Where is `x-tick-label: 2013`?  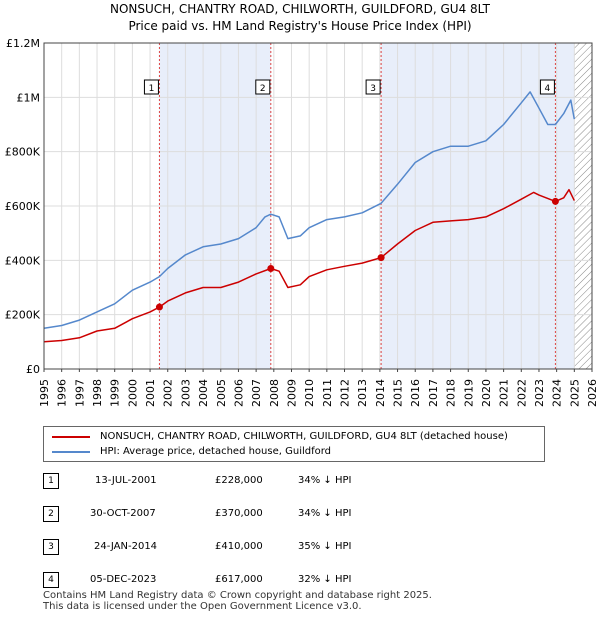
x-tick-label: 2013 is located at coordinates (362, 393).